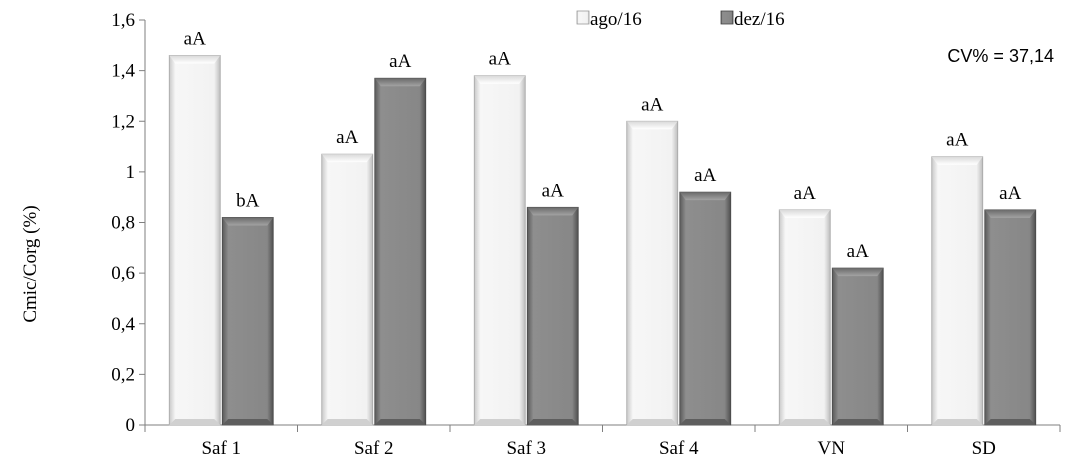  Describe the element at coordinates (123, 273) in the screenshot. I see `y-tick-label: 0,6` at that location.